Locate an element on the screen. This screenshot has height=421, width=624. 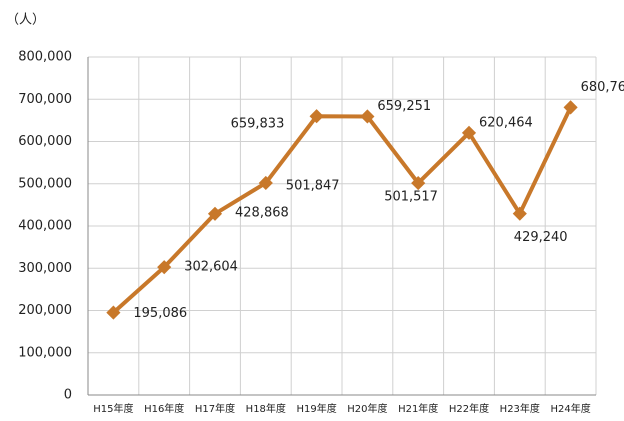
x-tick-label: H18年度 is located at coordinates (266, 408).